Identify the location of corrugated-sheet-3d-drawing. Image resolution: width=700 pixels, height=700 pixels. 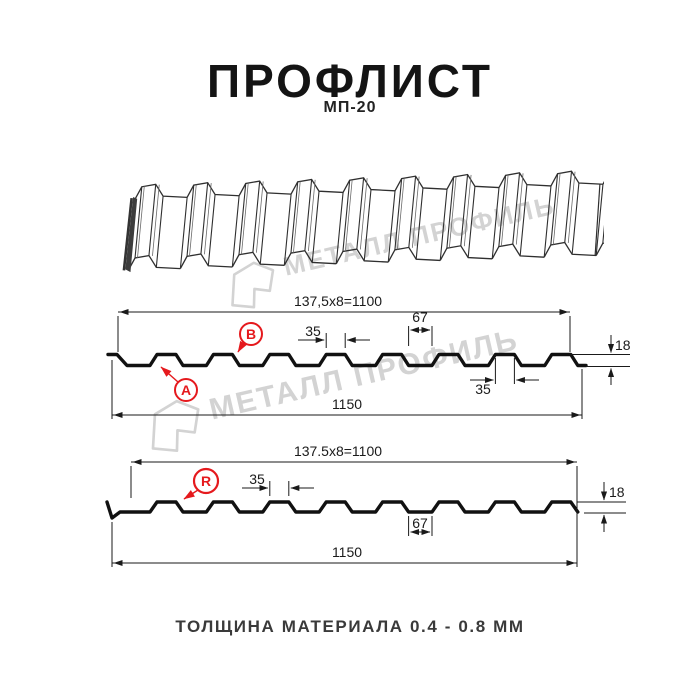
(363, 220).